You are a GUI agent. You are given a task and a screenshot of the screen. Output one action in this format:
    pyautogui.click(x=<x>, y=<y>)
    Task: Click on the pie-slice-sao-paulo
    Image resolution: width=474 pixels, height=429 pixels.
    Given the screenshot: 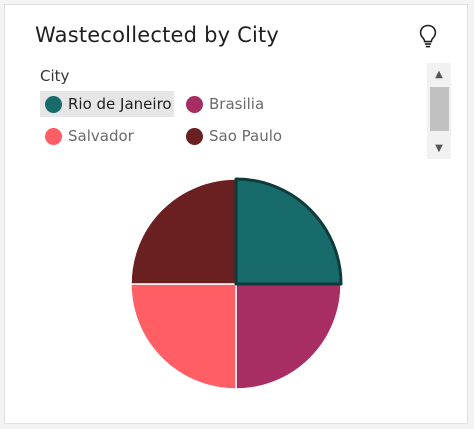 What is the action you would take?
    pyautogui.click(x=183, y=231)
    